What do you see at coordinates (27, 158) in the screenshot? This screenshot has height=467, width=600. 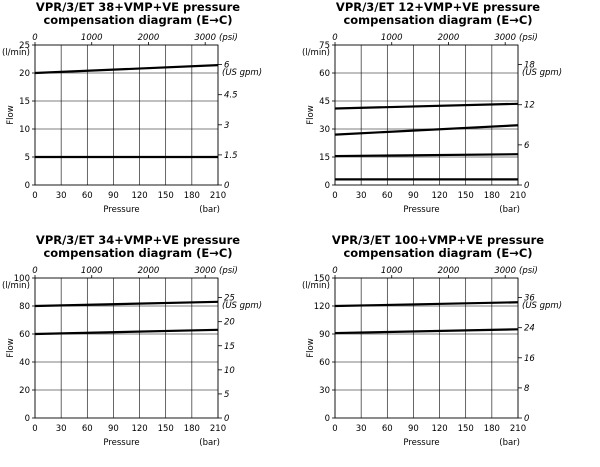 I see `y-tick-label: 5` at bounding box center [27, 158].